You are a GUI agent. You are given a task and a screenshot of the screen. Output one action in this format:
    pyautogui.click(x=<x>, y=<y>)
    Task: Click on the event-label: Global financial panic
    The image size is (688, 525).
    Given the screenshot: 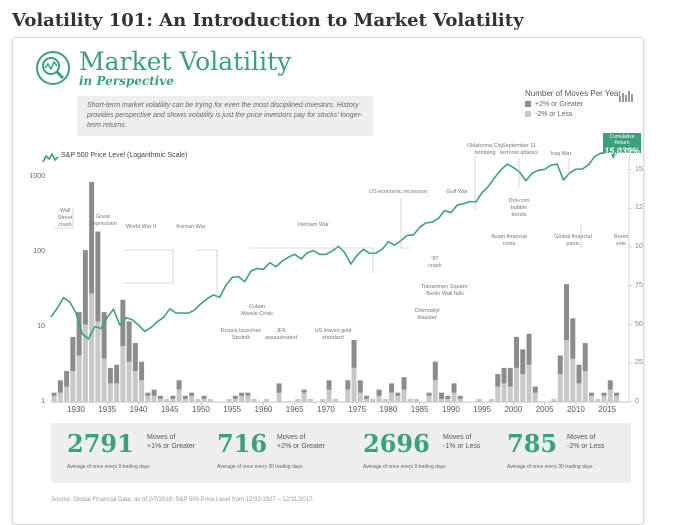 What is the action you would take?
    pyautogui.click(x=573, y=240)
    